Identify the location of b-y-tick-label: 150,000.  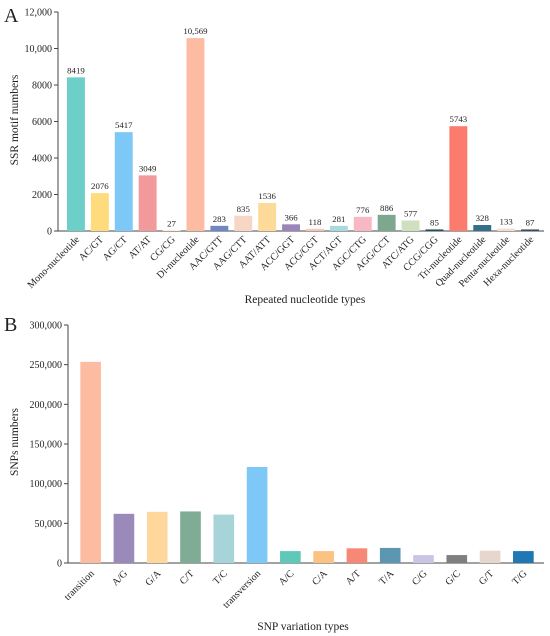
(46, 445).